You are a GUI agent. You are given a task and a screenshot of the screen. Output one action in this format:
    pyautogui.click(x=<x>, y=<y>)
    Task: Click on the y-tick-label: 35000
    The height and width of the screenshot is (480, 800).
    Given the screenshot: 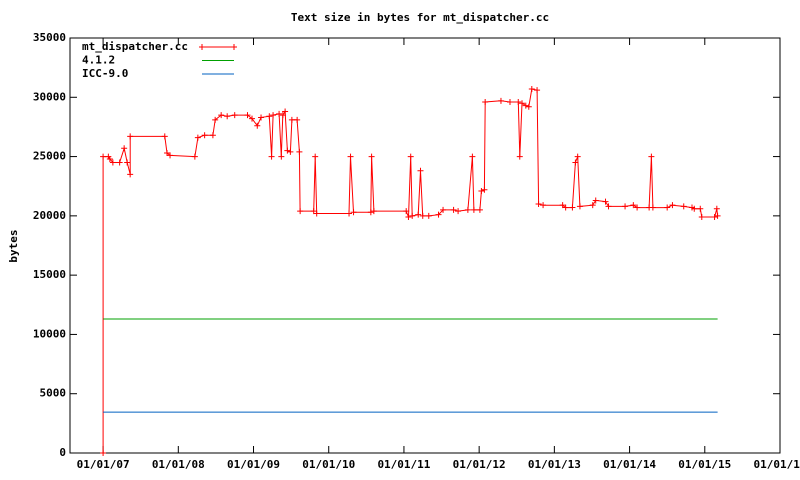 What is the action you would take?
    pyautogui.click(x=49, y=37)
    